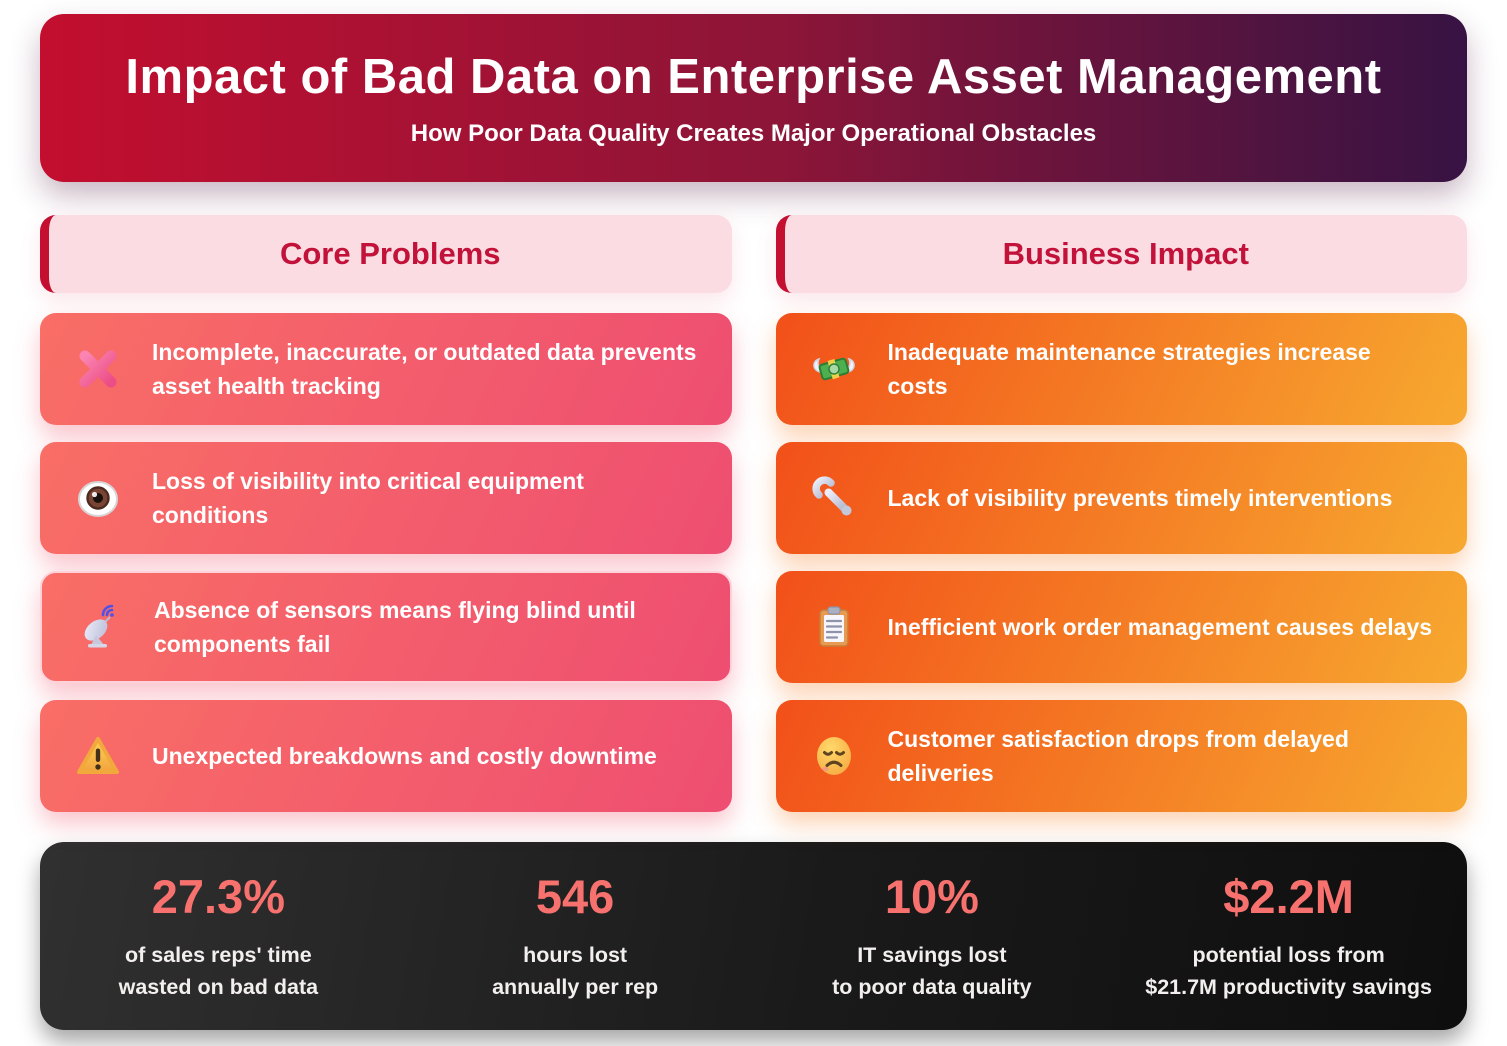  I want to click on stat-value: 27.3%, so click(218, 897).